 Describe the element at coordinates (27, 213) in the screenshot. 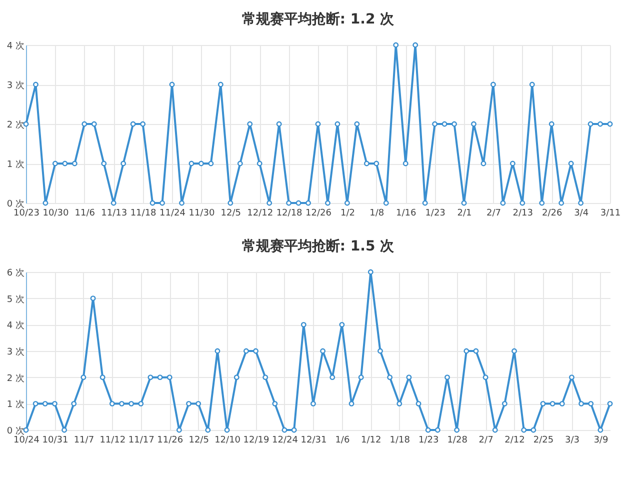

I see `x-tick-label: 10/23` at that location.